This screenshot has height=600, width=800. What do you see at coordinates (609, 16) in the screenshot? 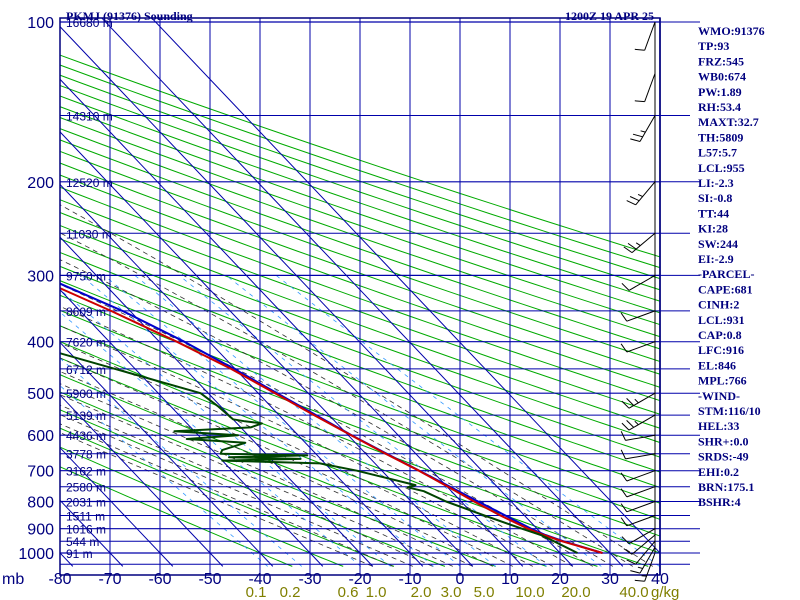
I see `observation-time: 1200Z 19 APR 25` at bounding box center [609, 16].